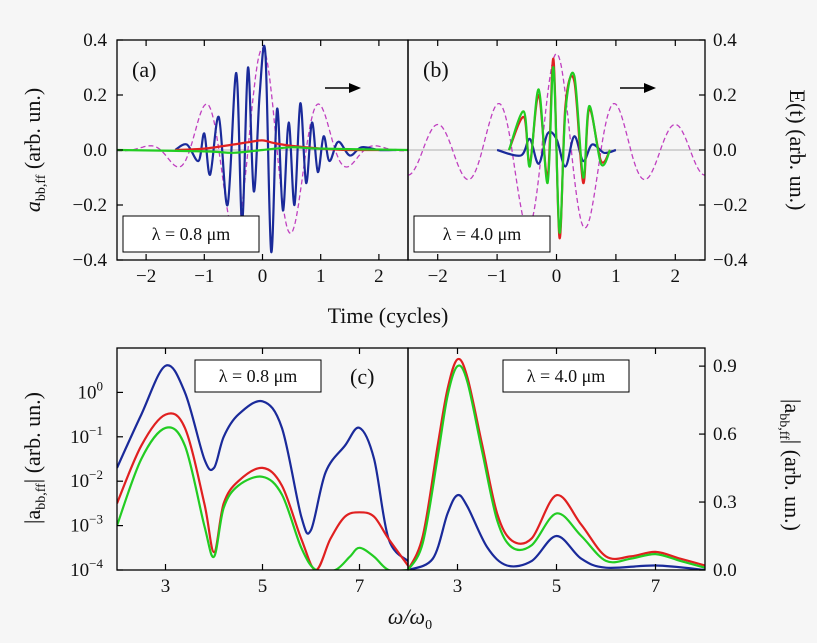  I want to click on top-xlabel: Time (cycles), so click(388, 315).